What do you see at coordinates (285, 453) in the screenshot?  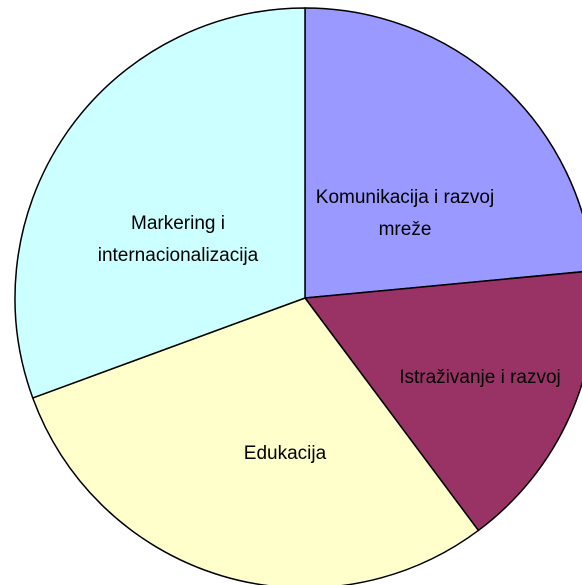 I see `slice-label: Edukacija` at bounding box center [285, 453].